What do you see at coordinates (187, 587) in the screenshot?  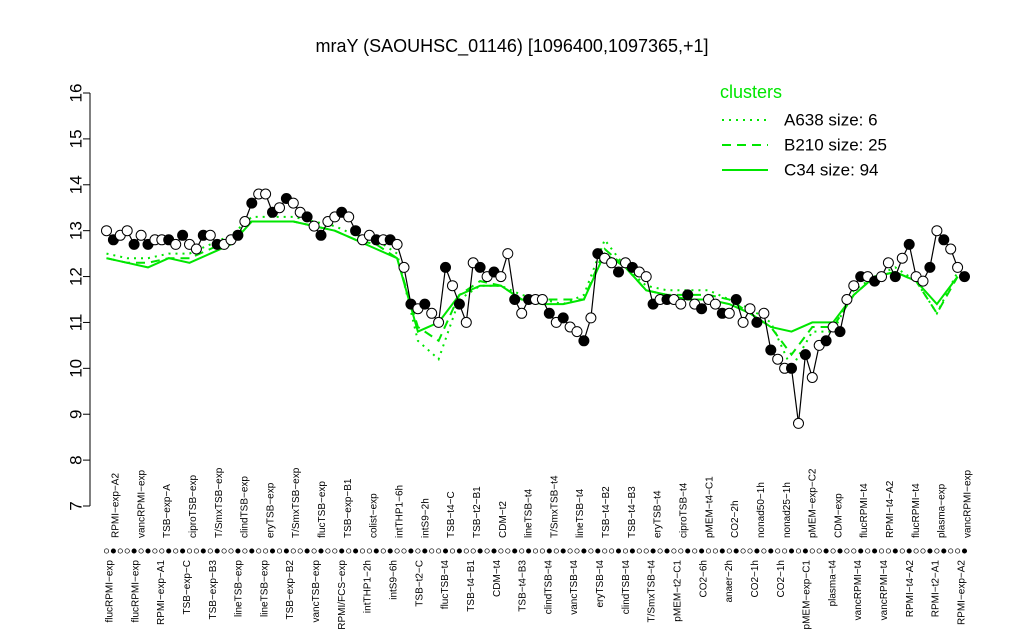 I see `x-label-bottom: TSB−exp−C` at bounding box center [187, 587].